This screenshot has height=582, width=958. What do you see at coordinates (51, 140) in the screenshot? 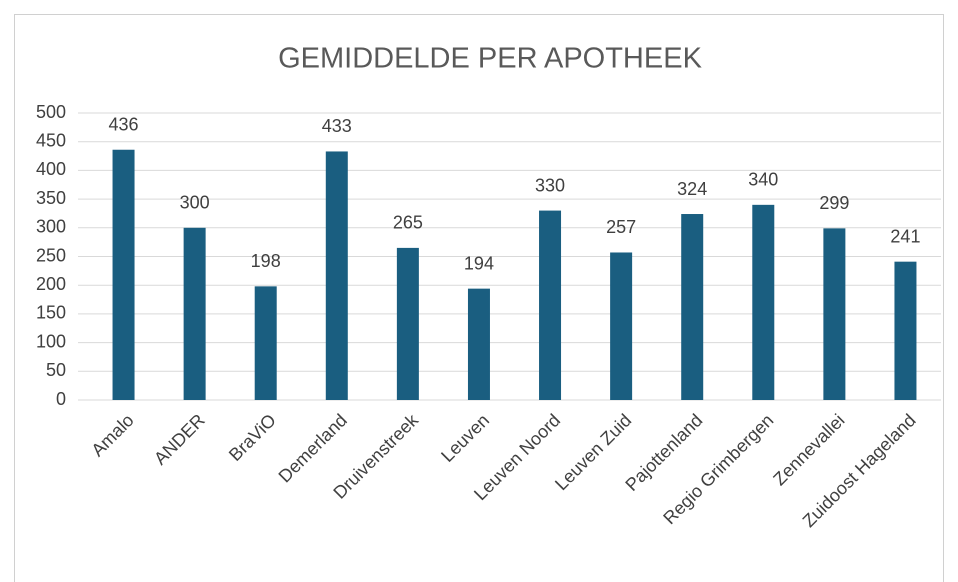
I see `y-tick-label: 450` at bounding box center [51, 140].